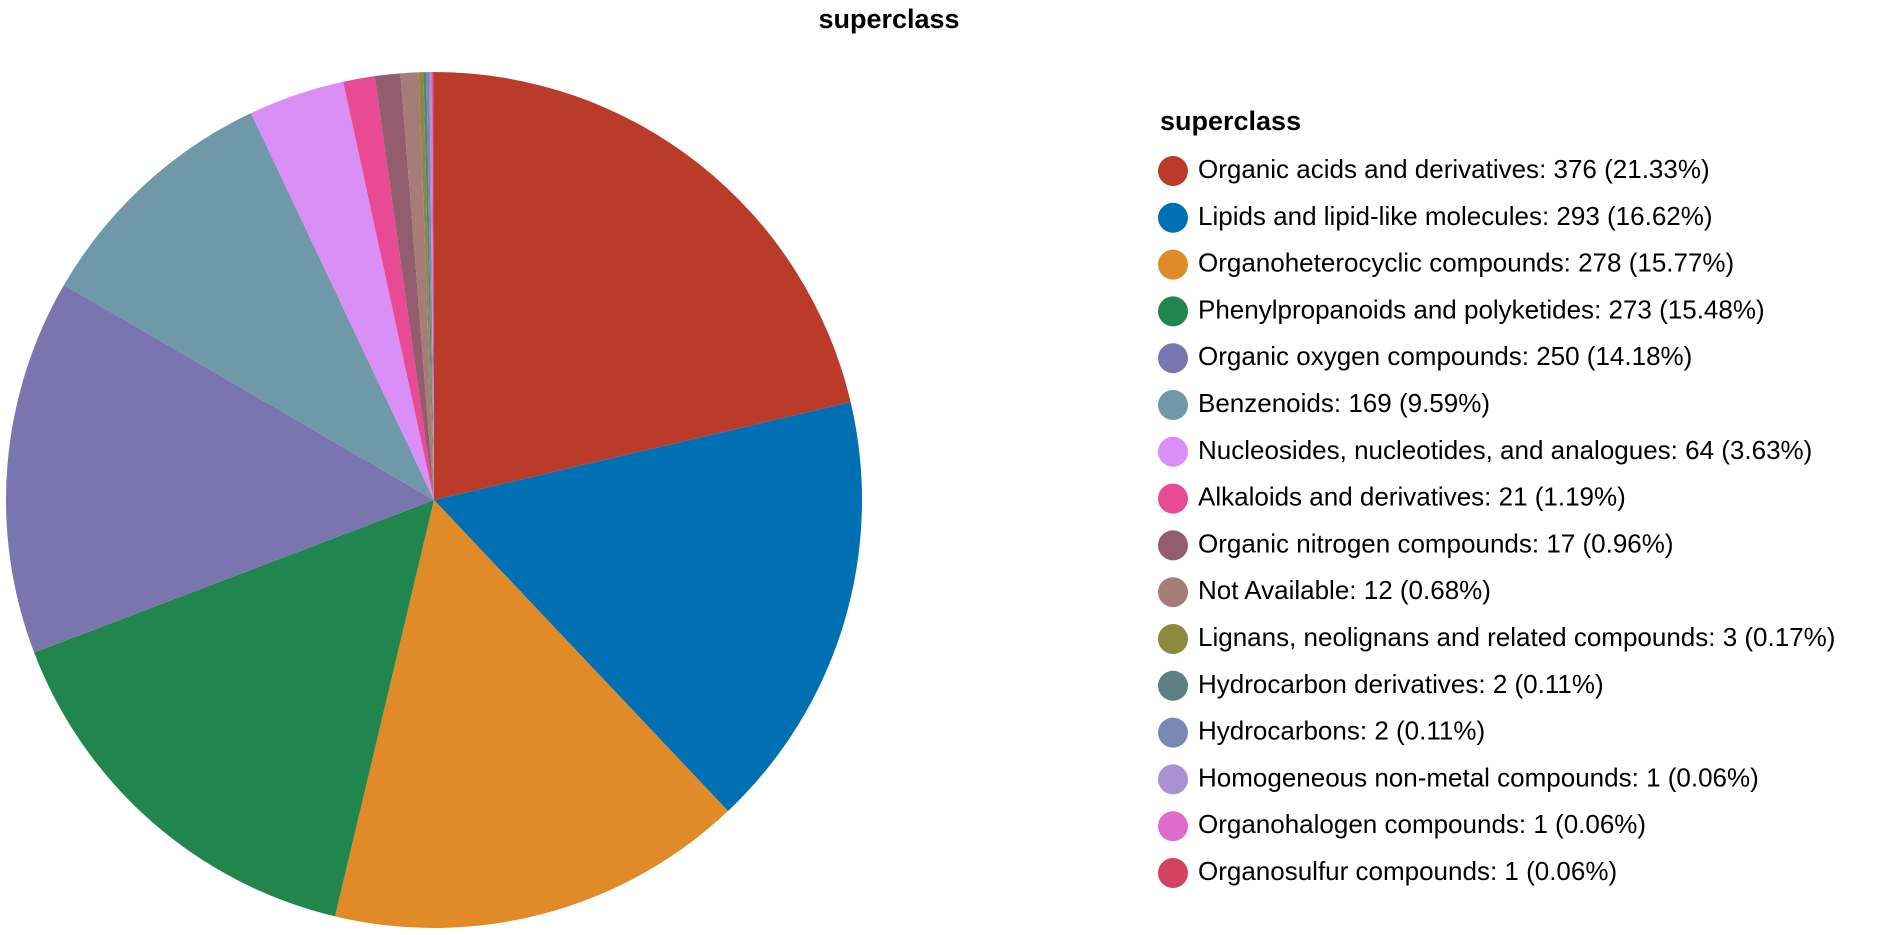 Image resolution: width=1902 pixels, height=935 pixels. I want to click on legend-label: Hydrocarbon derivatives: 2 (0.11%), so click(1401, 684).